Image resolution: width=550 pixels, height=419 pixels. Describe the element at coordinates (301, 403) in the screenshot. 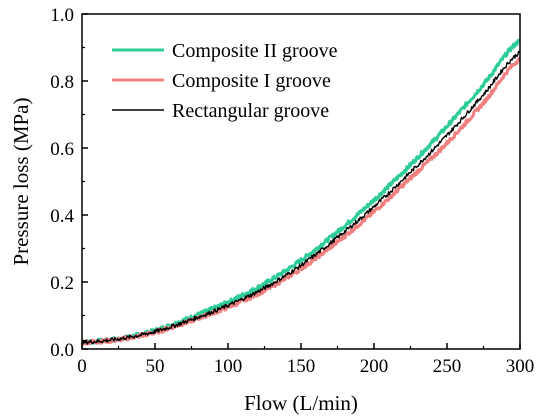

I see `x-axis-title: Flow (L/min)` at that location.